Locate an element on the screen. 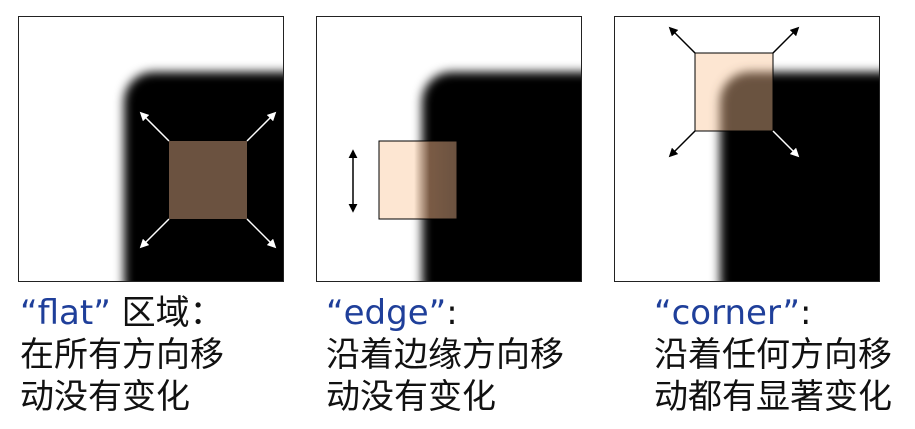 The width and height of the screenshot is (915, 429). caption-edge-heading: “edge”: is located at coordinates (445, 313).